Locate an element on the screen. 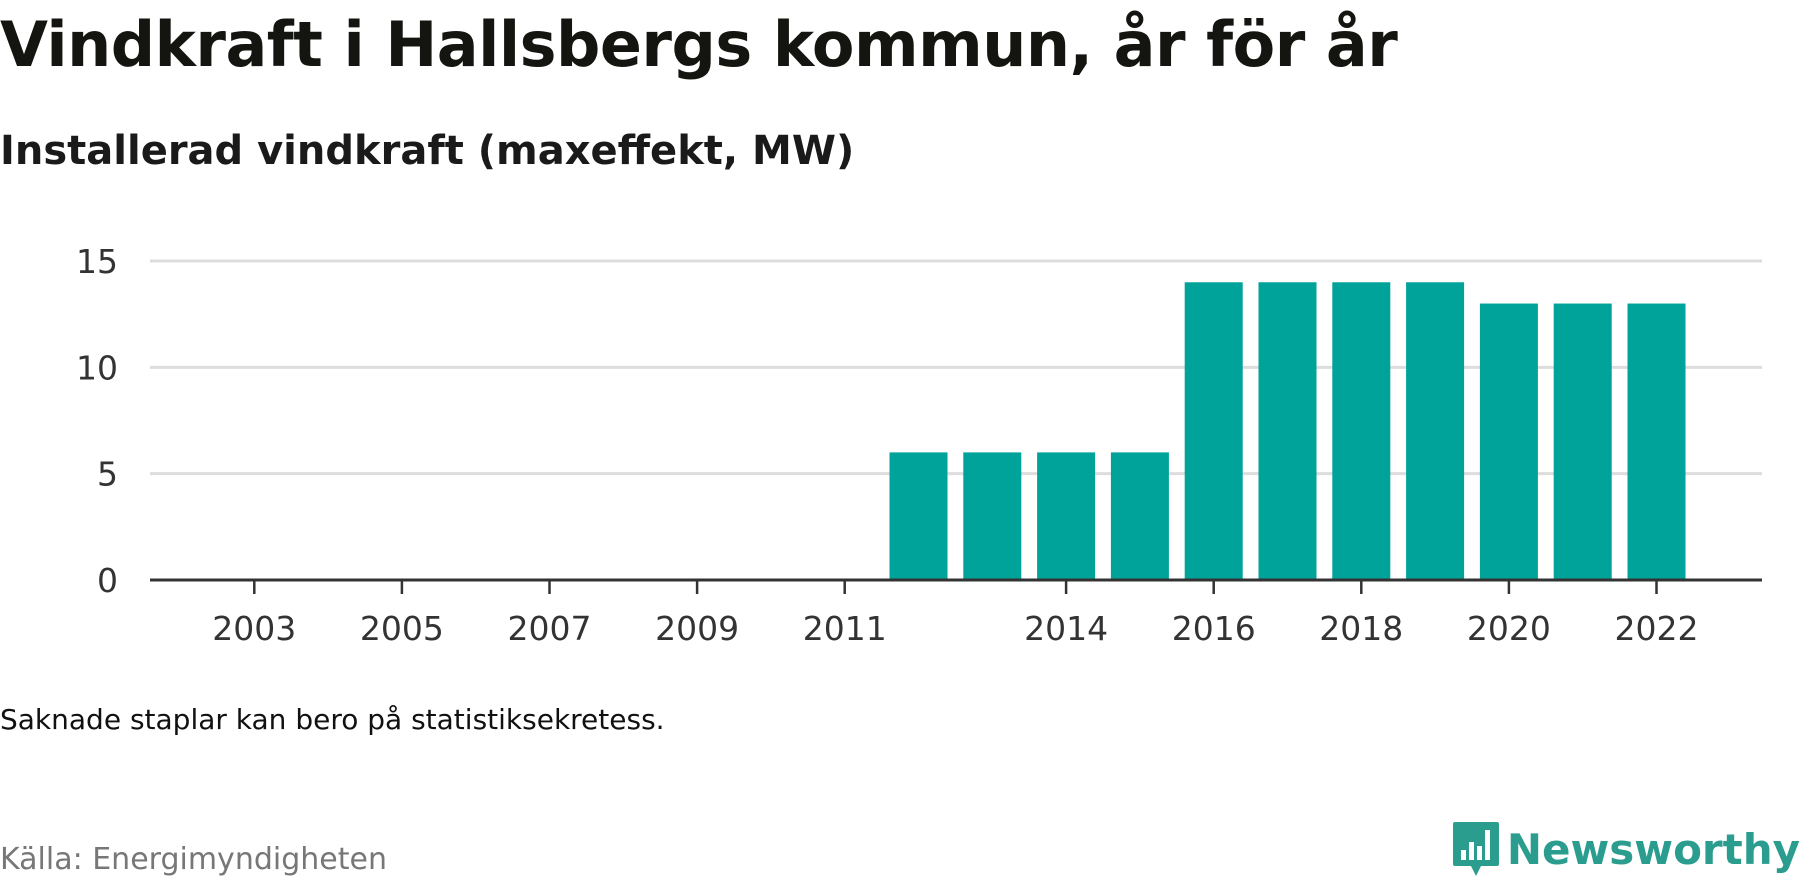 This screenshot has height=879, width=1800. x-tick-label: 2007 is located at coordinates (550, 628).